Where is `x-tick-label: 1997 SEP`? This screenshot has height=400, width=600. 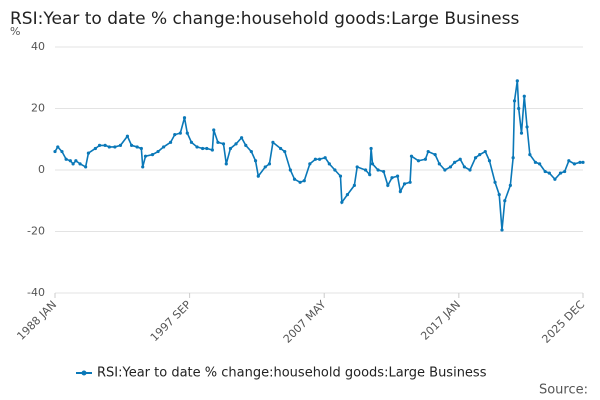 x-tick-label: 1997 SEP is located at coordinates (171, 321).